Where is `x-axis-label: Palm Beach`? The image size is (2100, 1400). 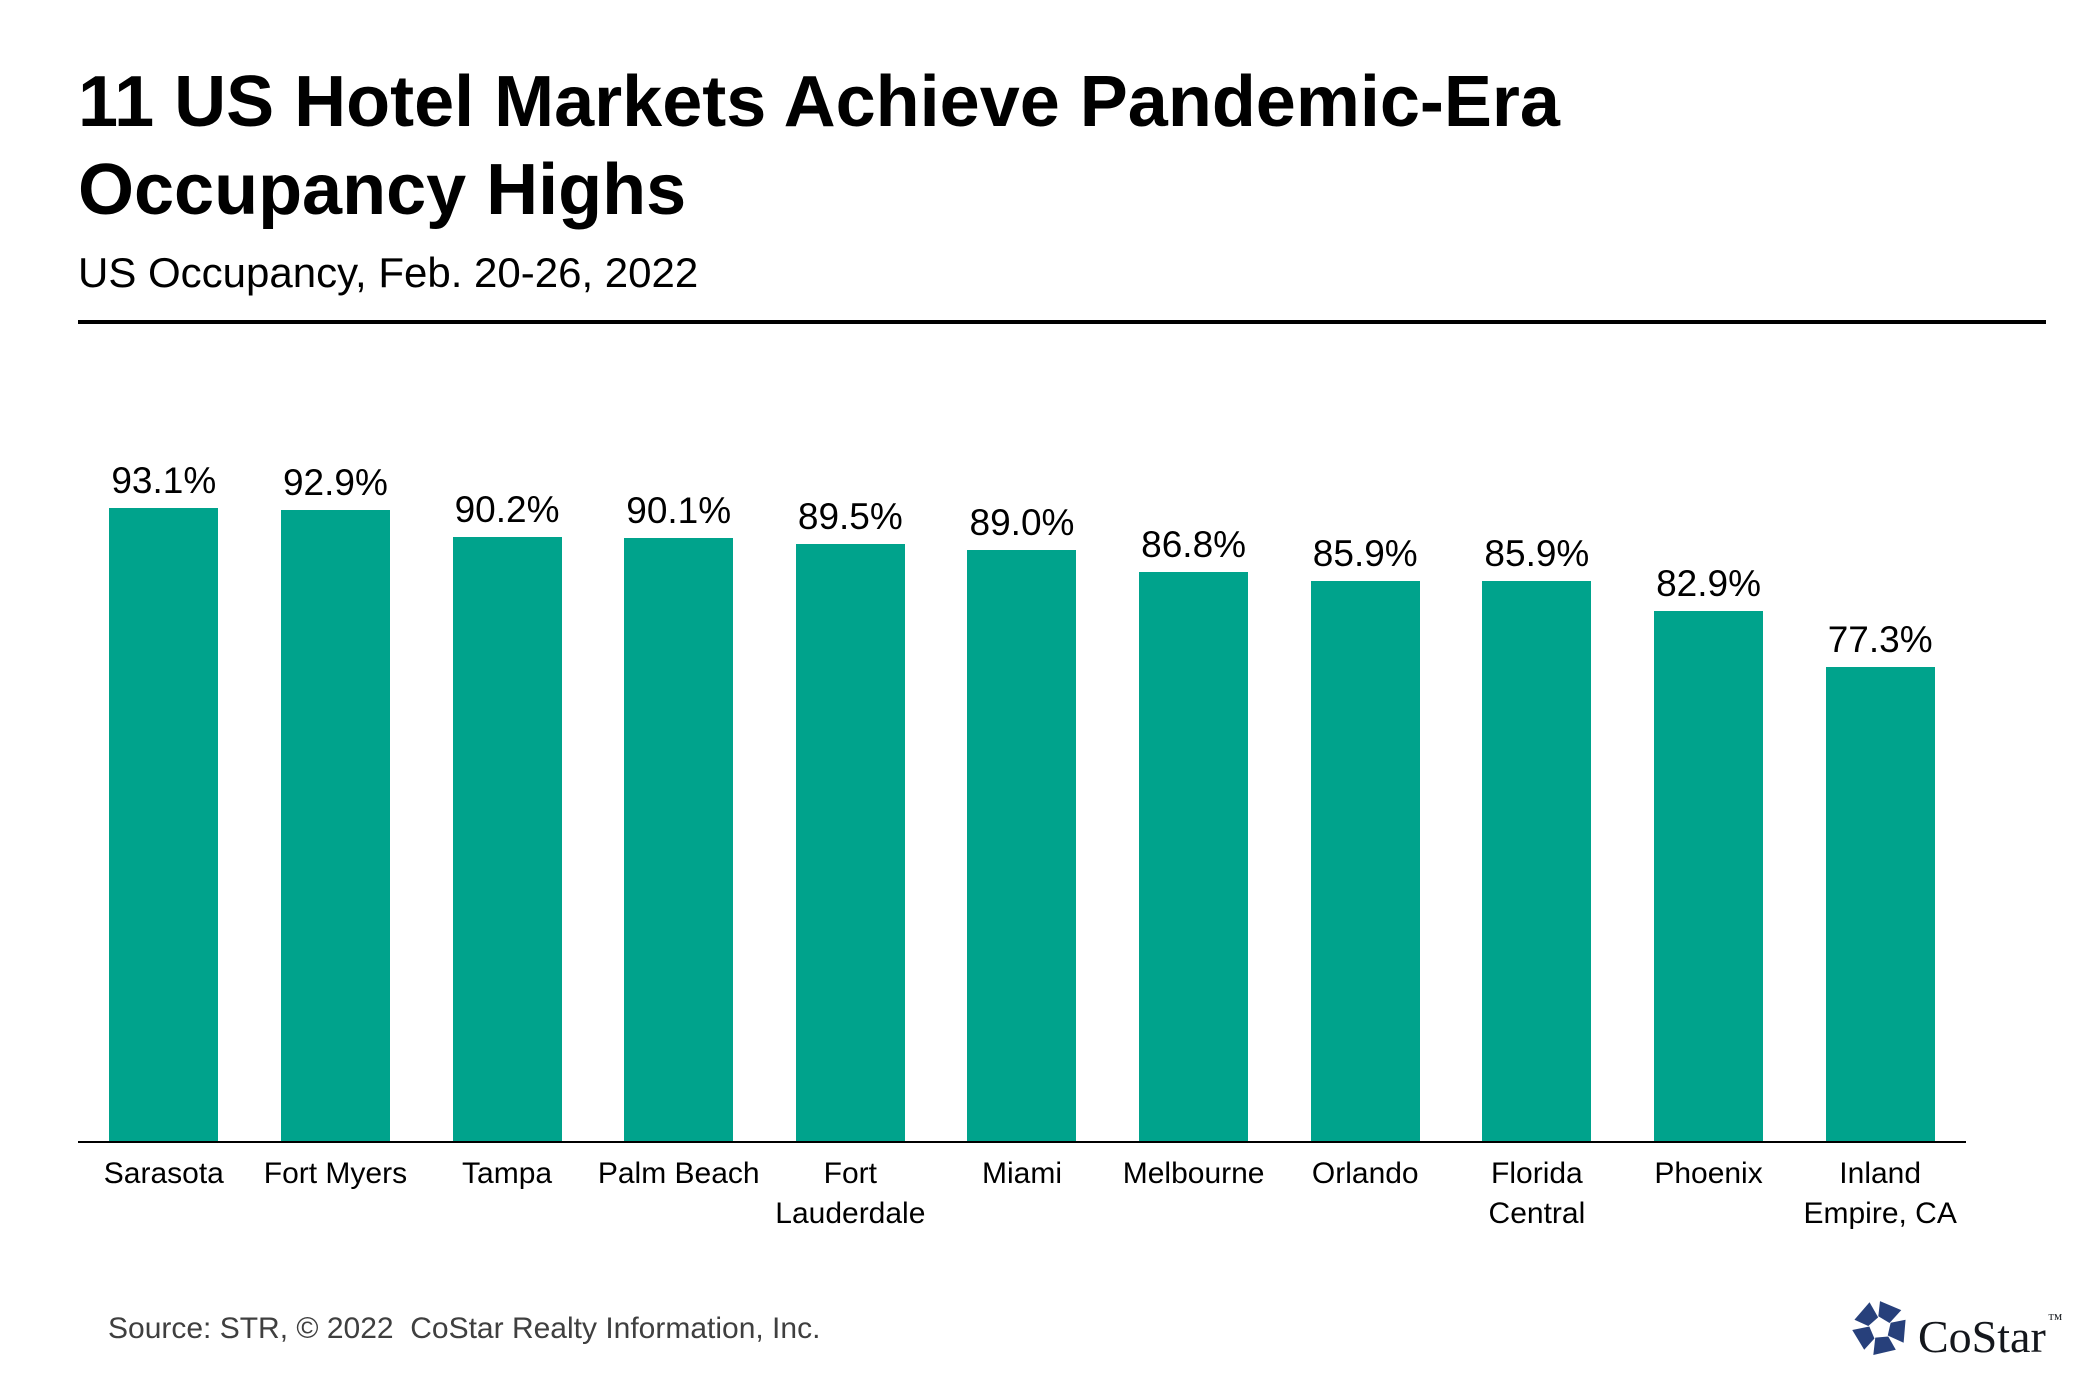
x-axis-label: Palm Beach is located at coordinates (678, 1173).